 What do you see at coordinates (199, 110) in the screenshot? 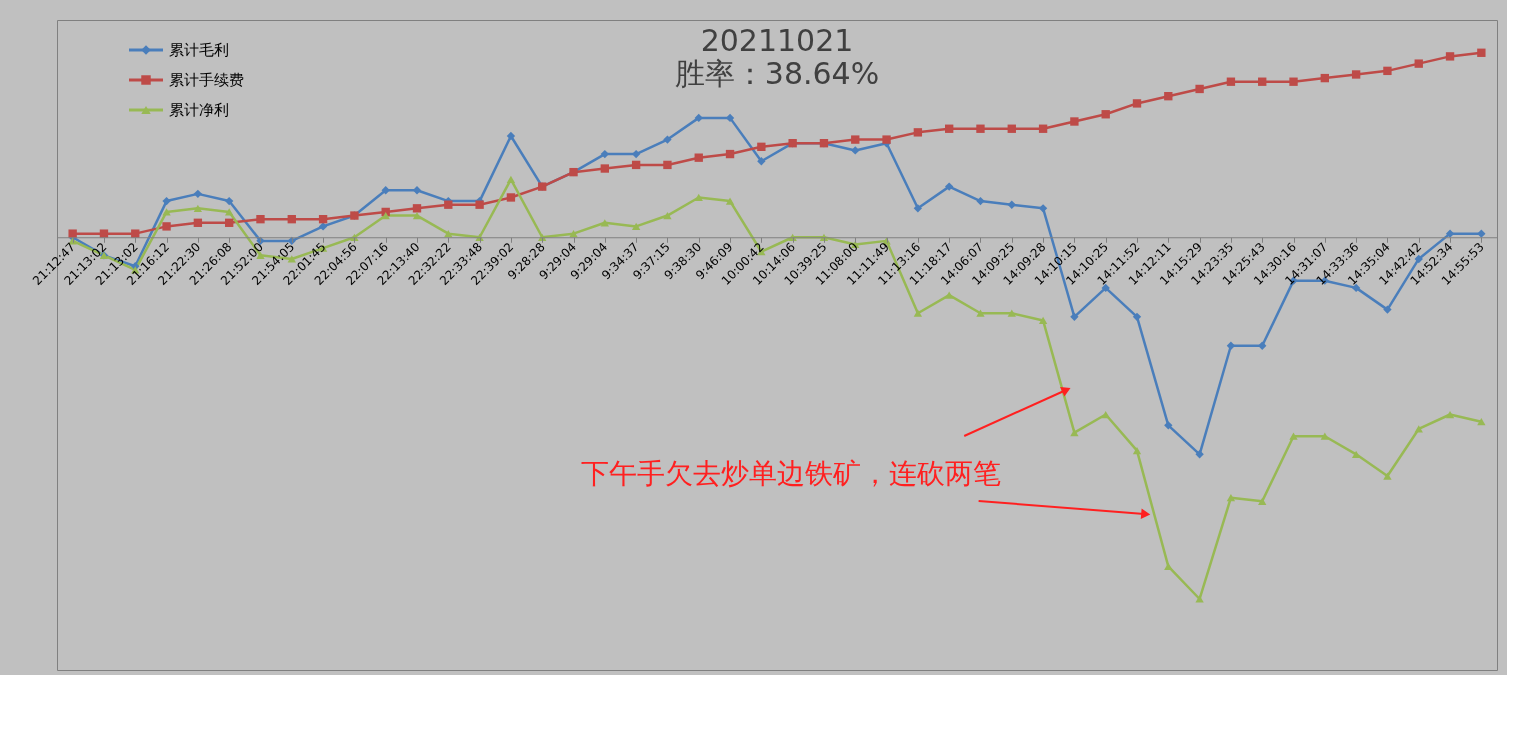
I see `legend-label: 累计净利` at bounding box center [199, 110].